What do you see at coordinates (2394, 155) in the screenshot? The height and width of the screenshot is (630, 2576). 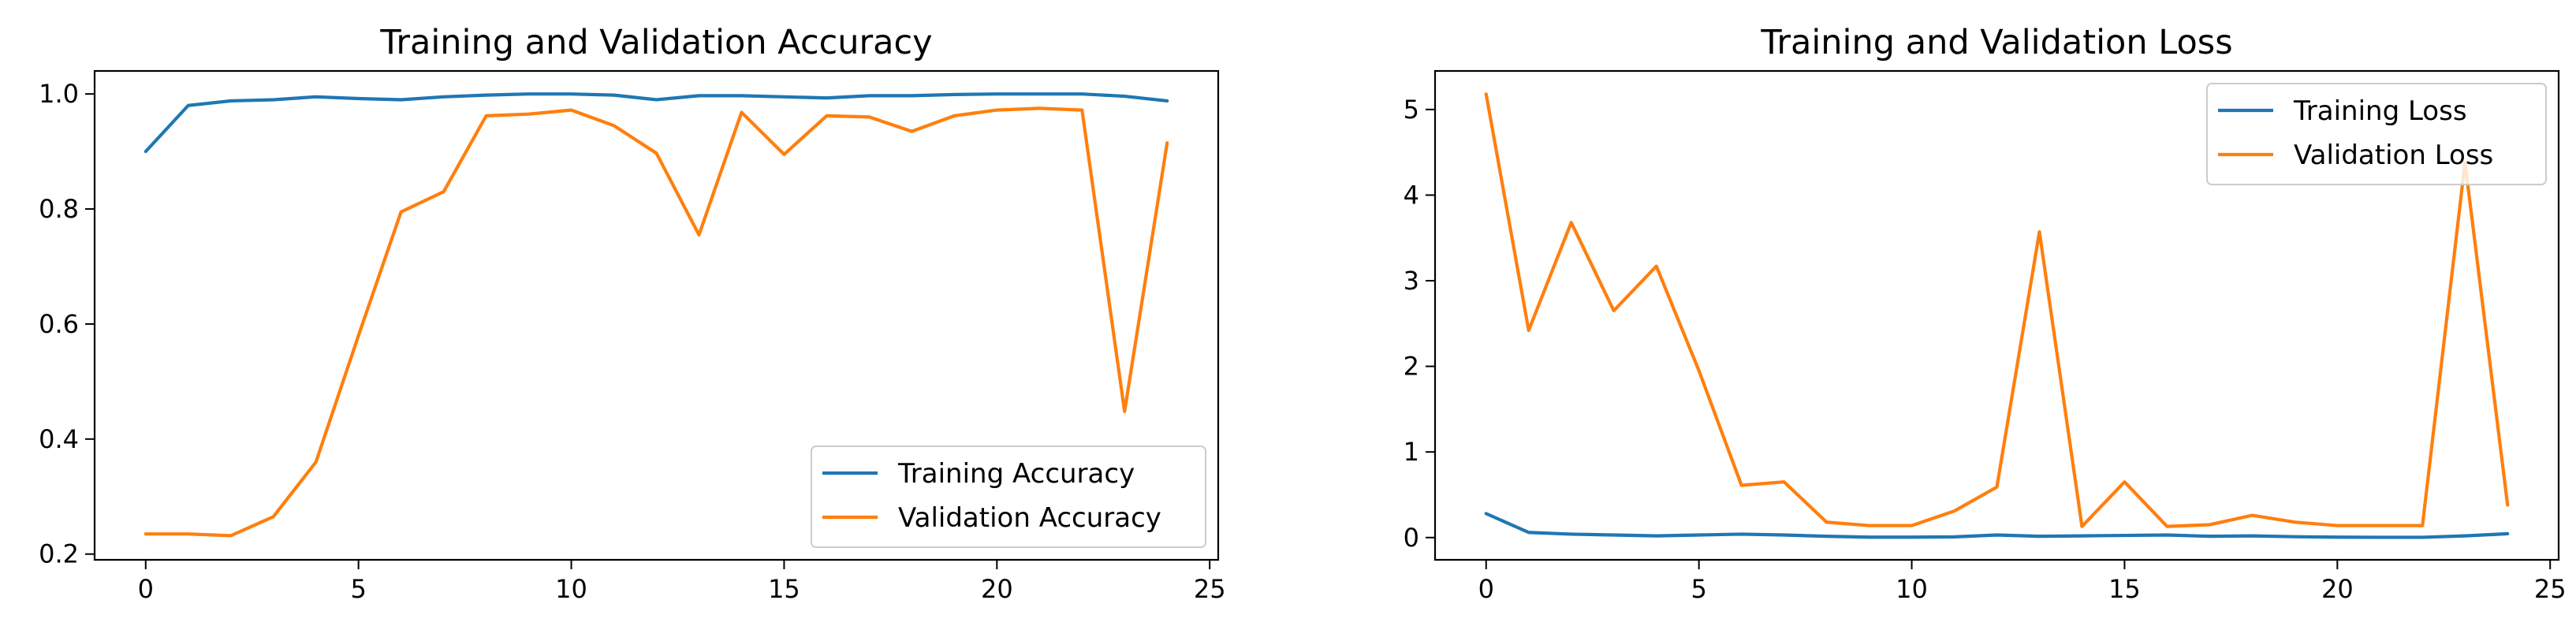 I see `legend-label: Validation Loss` at bounding box center [2394, 155].